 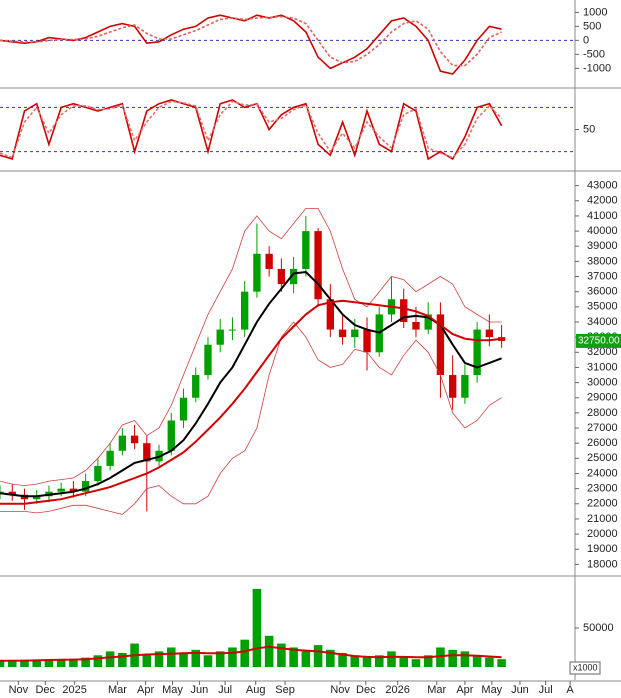 What do you see at coordinates (256, 690) in the screenshot?
I see `x-tick-label: Aug` at bounding box center [256, 690].